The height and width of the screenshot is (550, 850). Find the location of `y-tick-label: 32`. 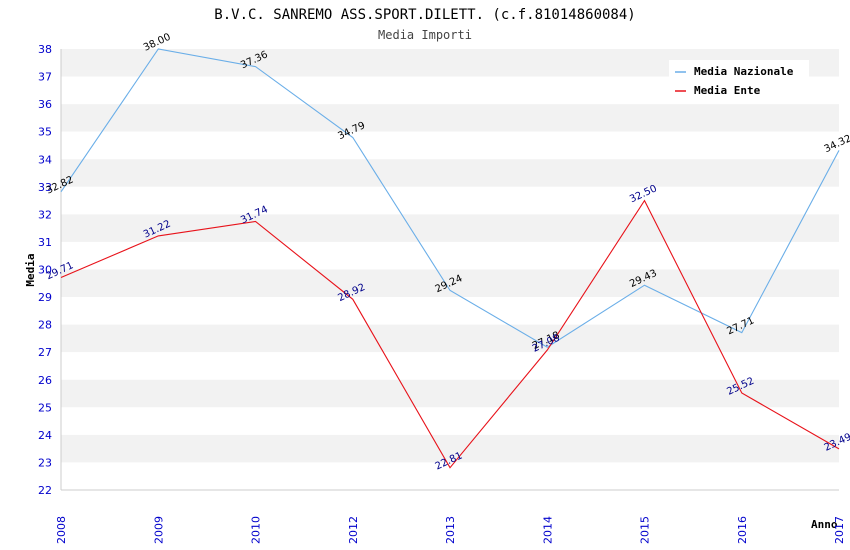

y-tick-label: 32 is located at coordinates (45, 214).